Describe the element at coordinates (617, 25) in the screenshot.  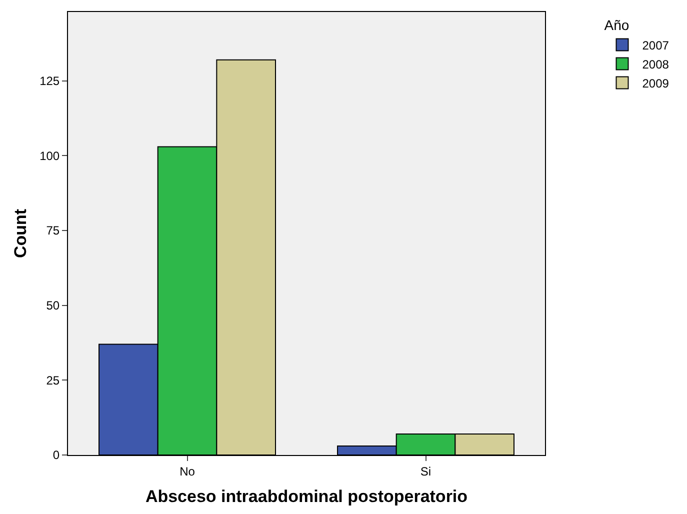
I see `legend-title: Año` at that location.